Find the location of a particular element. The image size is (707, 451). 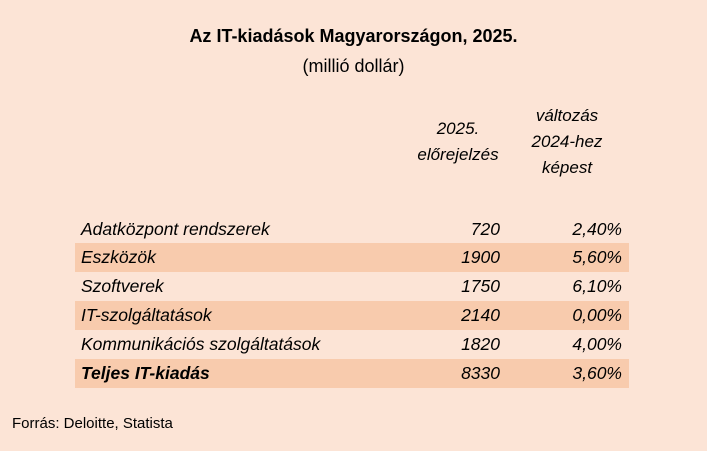

row-label: Szoftverek is located at coordinates (122, 286).